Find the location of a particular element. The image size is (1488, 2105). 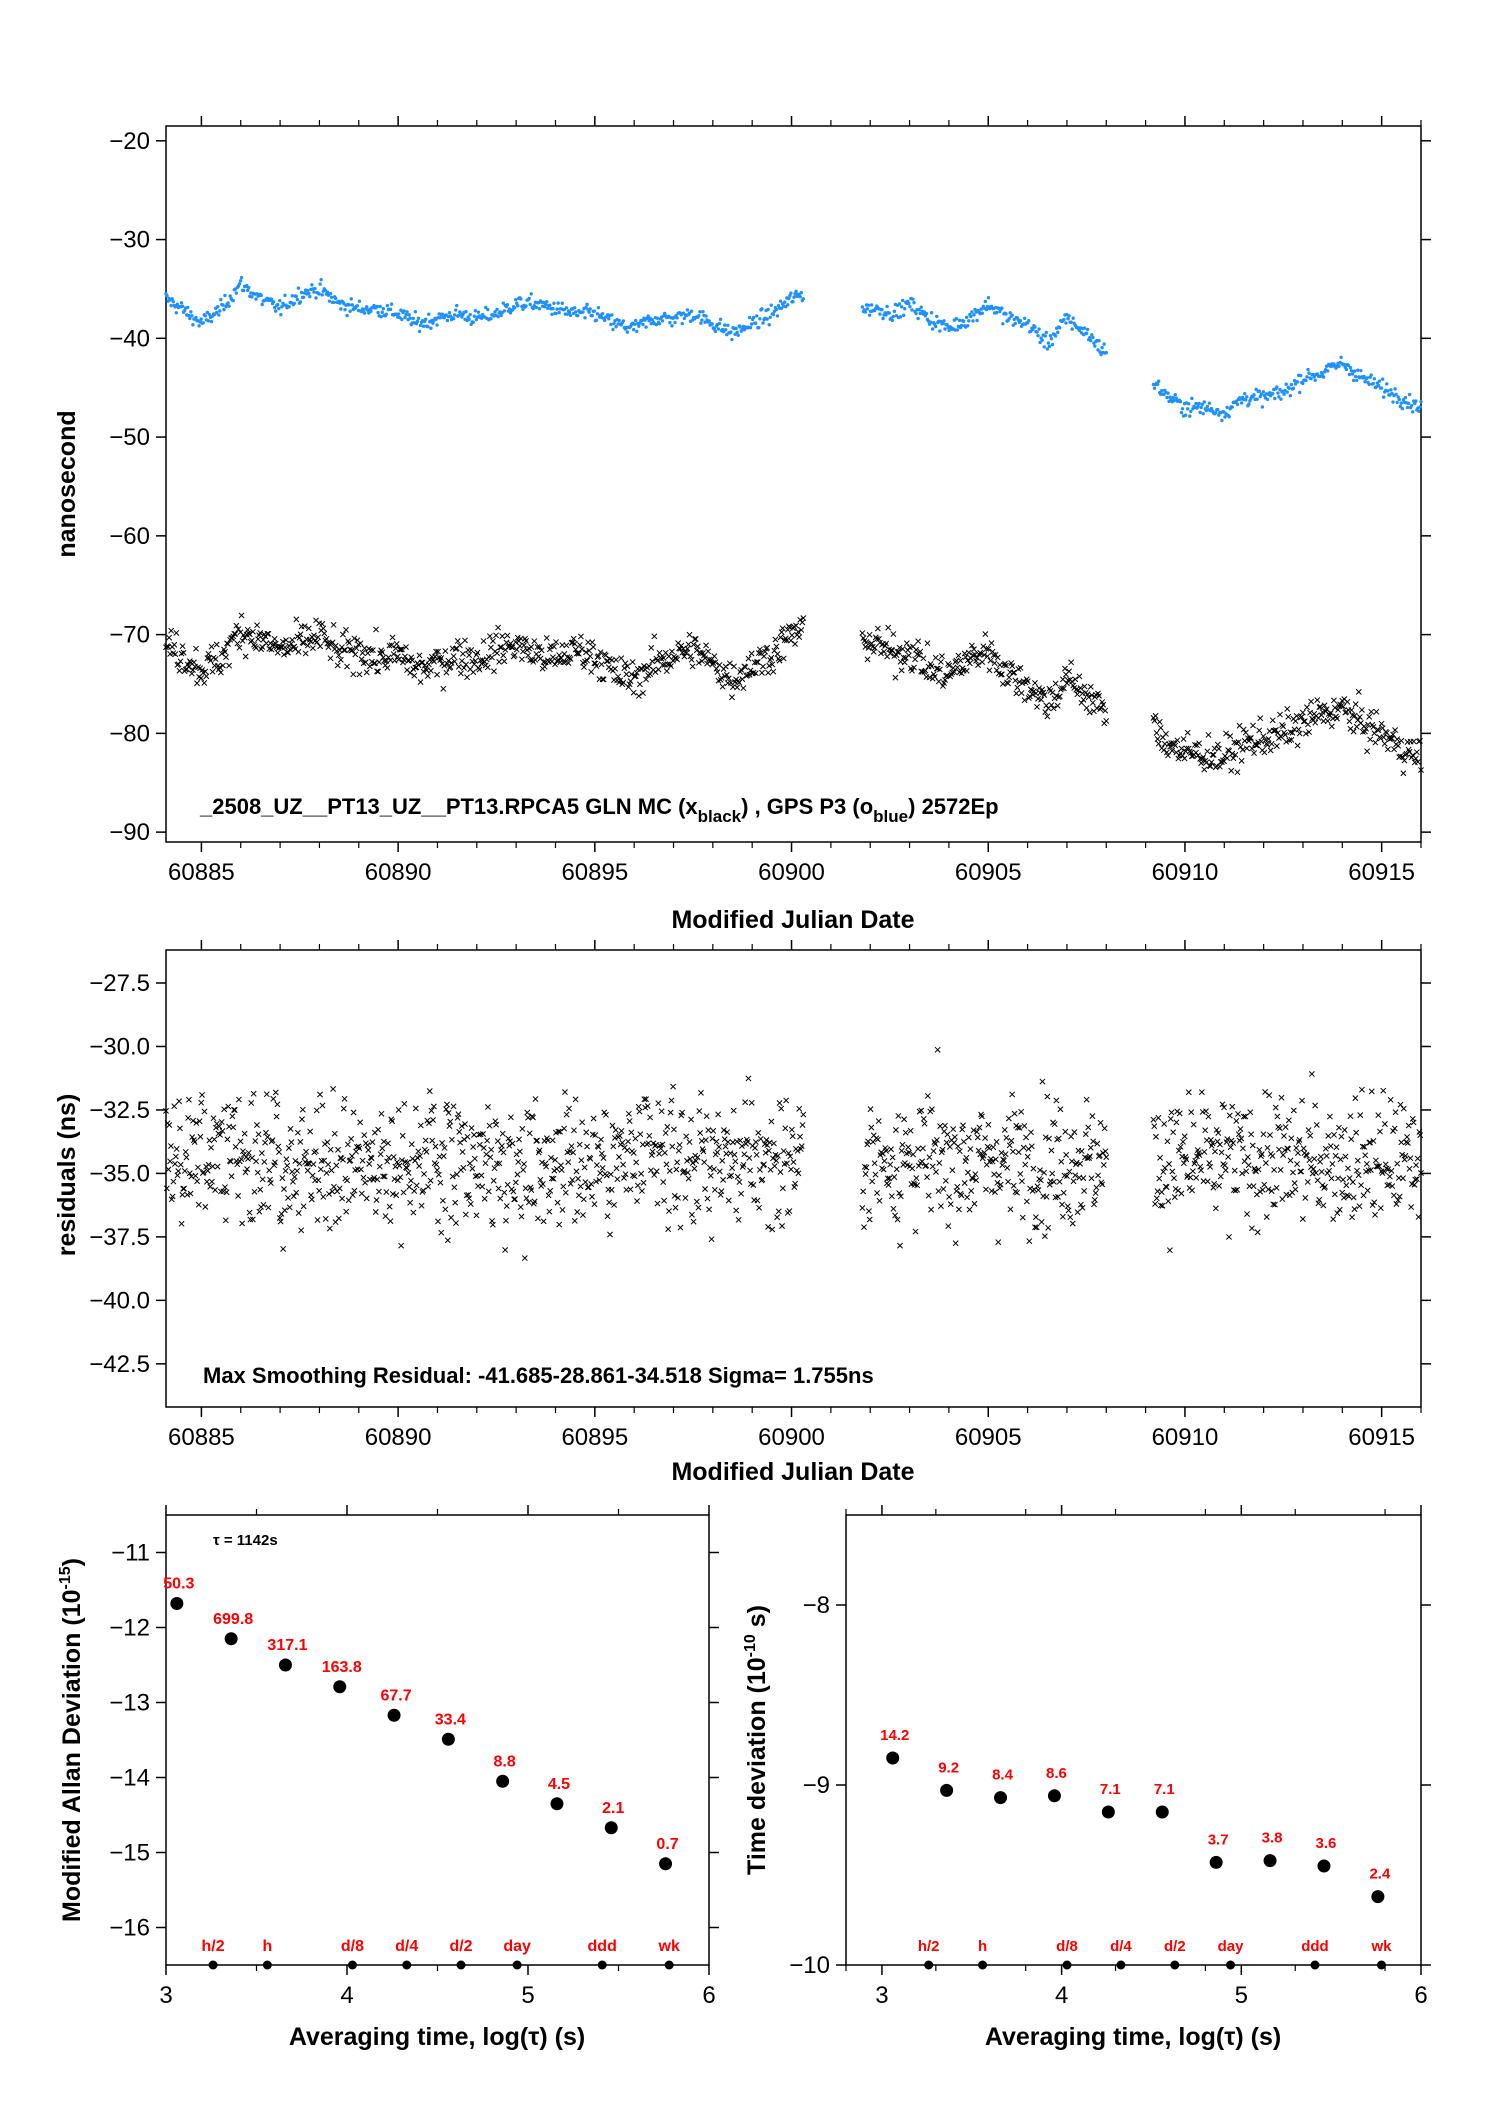

residuals-y-axis-title: residuals (ns) is located at coordinates (67, 1175).